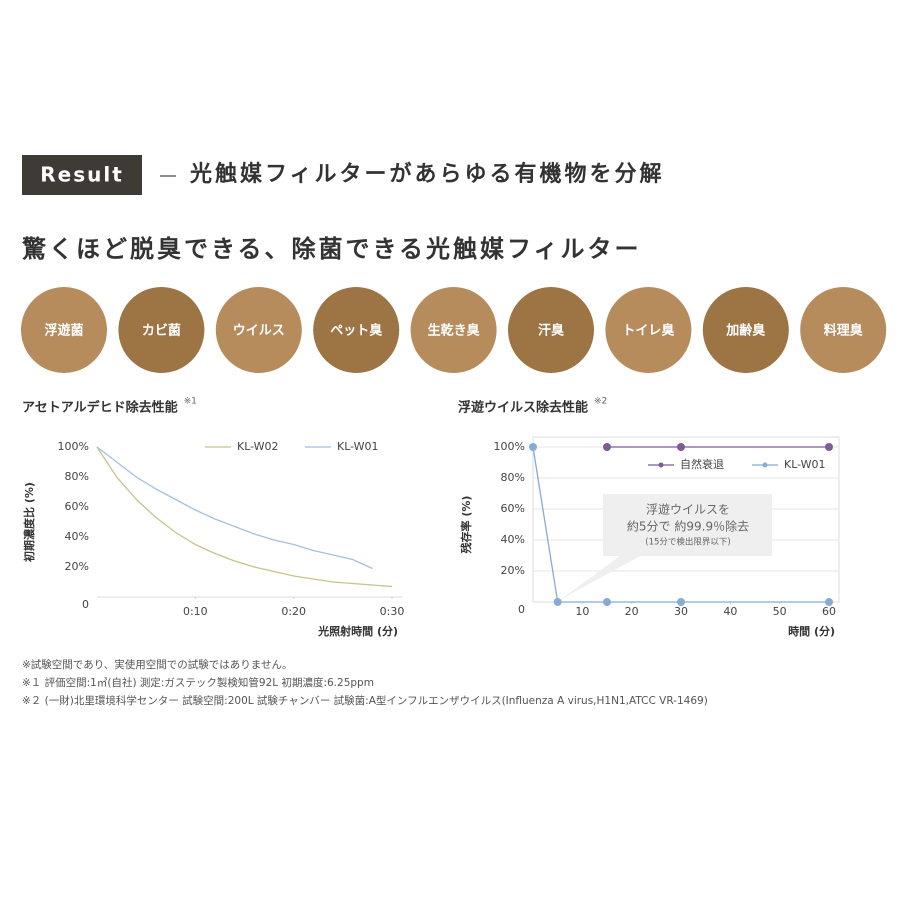 The width and height of the screenshot is (900, 900). I want to click on x-tick-label: 50, so click(780, 611).